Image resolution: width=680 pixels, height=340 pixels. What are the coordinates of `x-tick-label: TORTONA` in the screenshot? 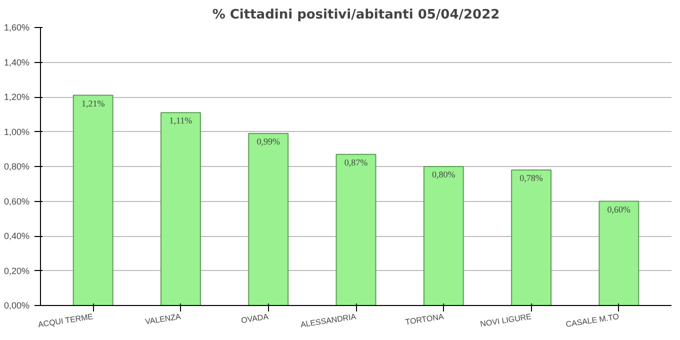 It's located at (424, 319).